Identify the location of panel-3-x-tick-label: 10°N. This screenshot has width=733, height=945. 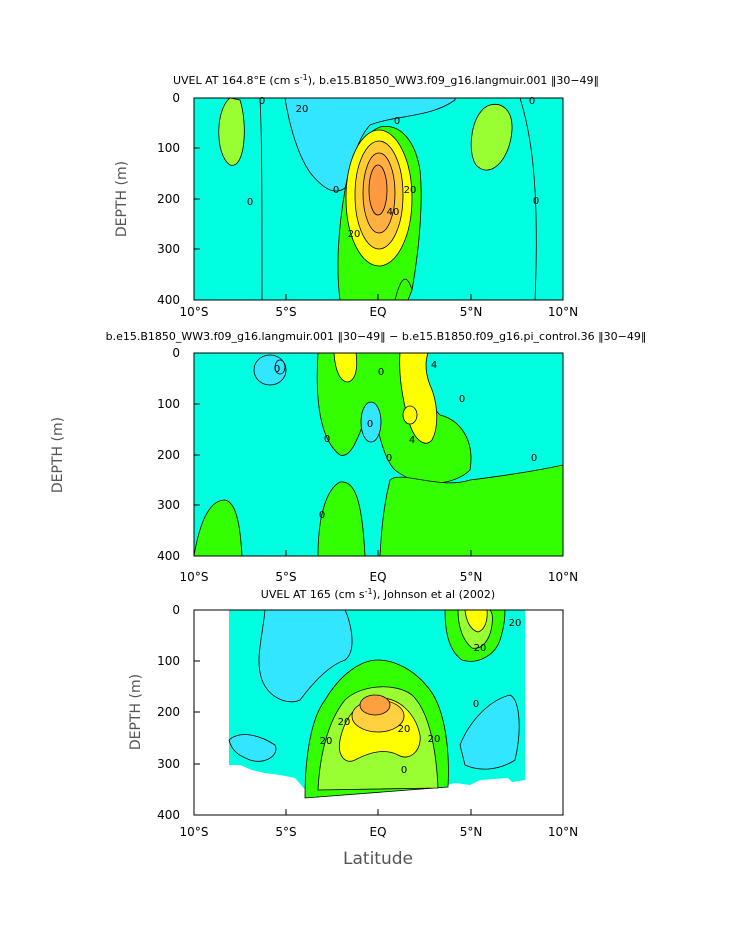
(563, 832).